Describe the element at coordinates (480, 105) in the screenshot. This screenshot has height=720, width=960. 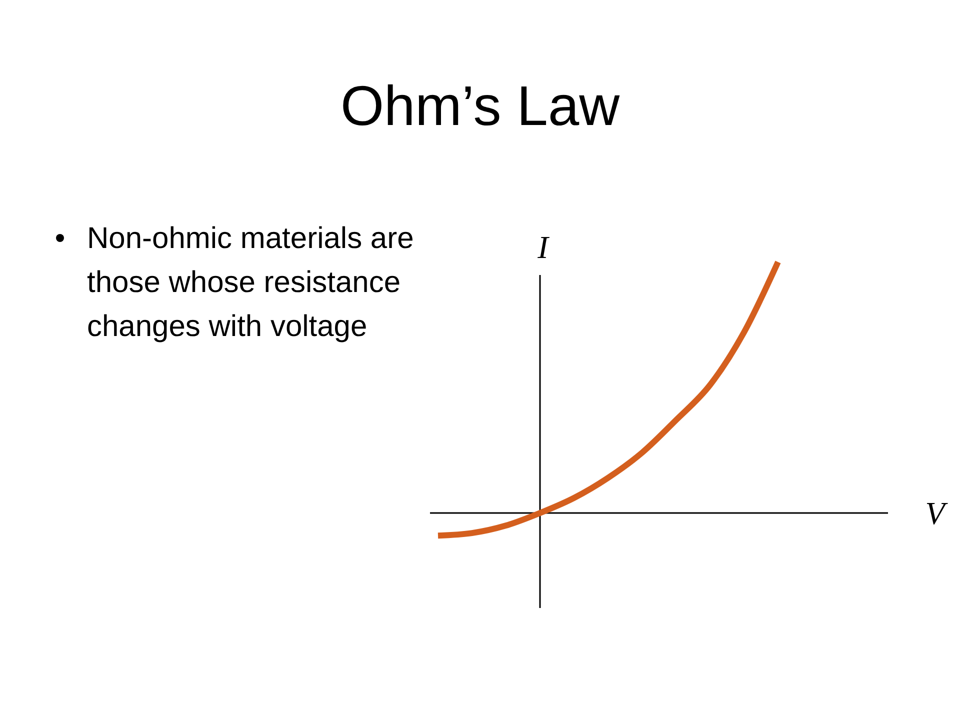
I see `chart-title: Ohm’s Law` at that location.